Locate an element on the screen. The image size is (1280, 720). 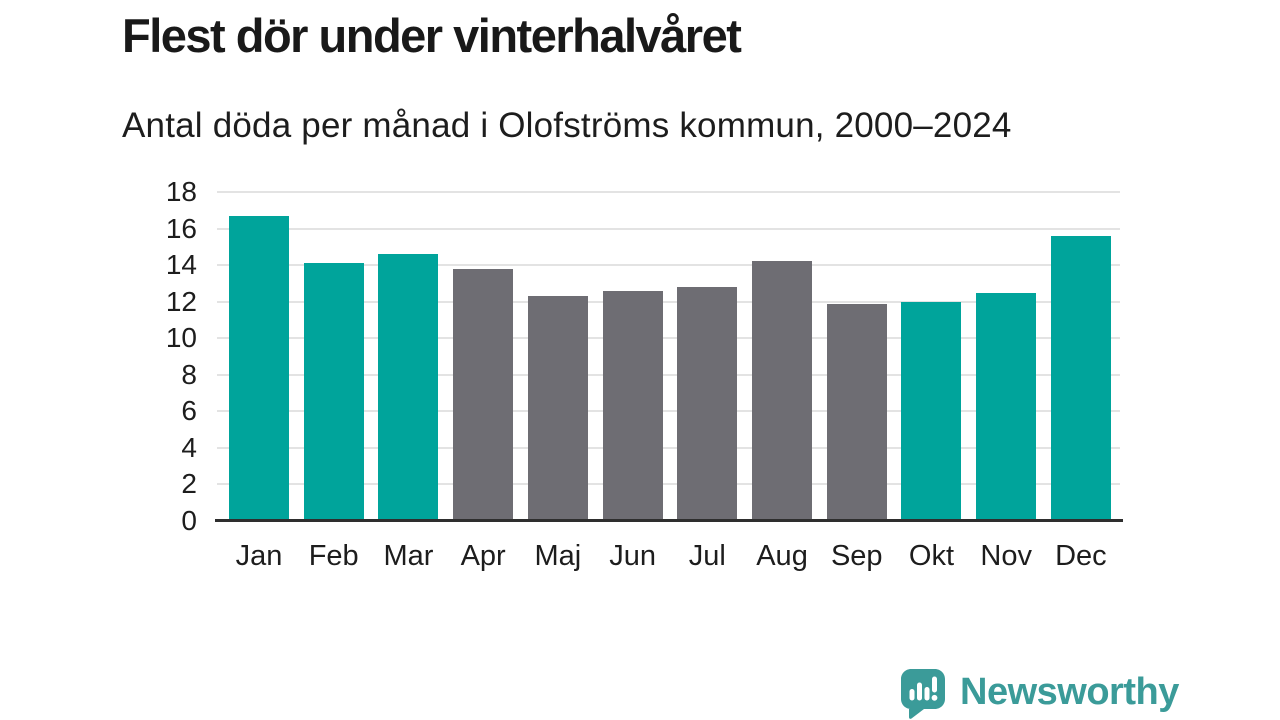
x-tick-label-nov: Nov is located at coordinates (1006, 556).